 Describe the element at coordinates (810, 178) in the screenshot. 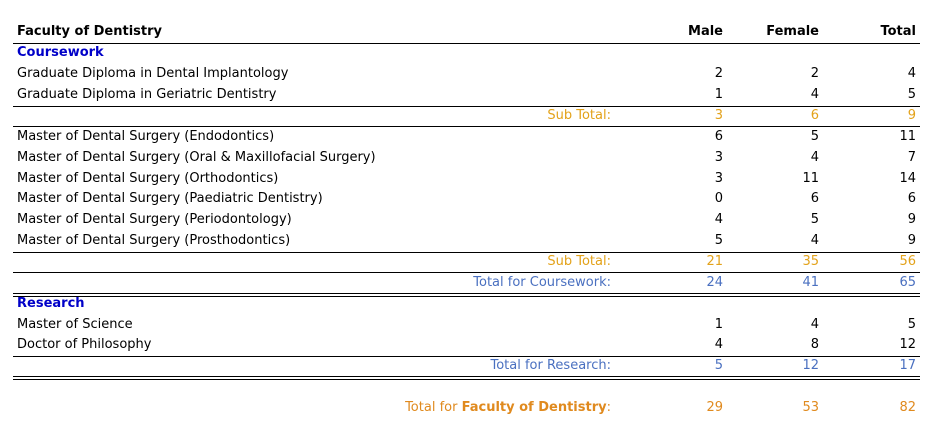

I see `female-count: 11` at that location.